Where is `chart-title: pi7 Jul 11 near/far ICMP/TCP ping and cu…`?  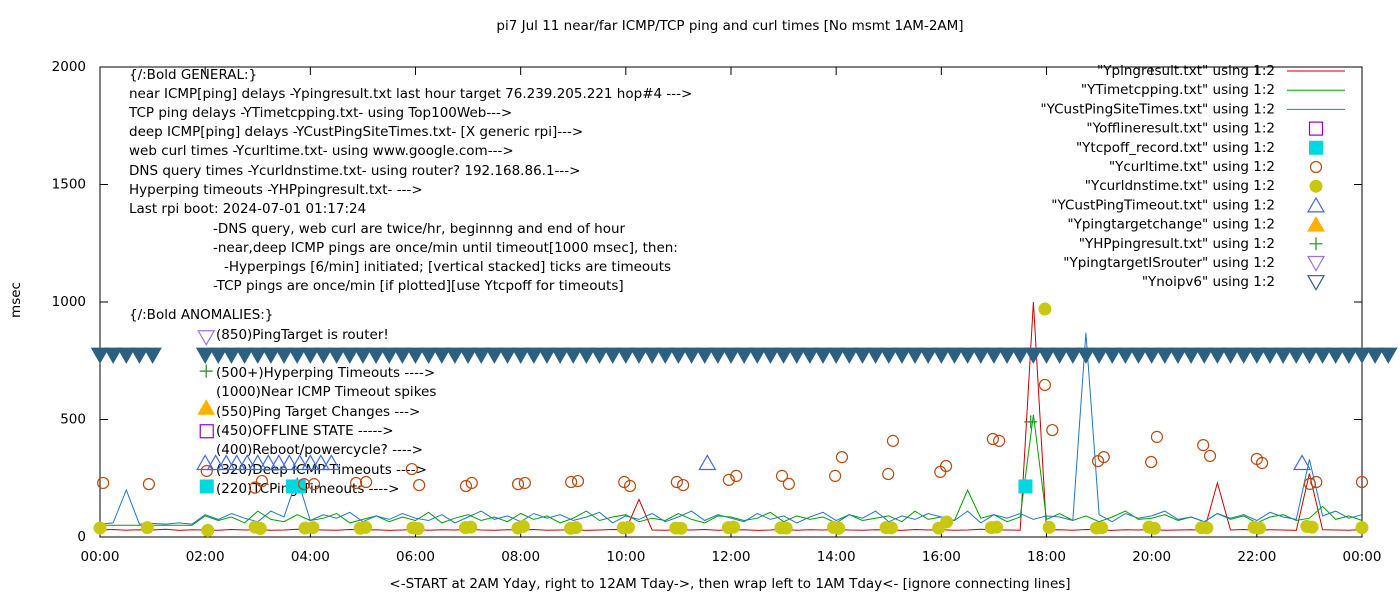
chart-title: pi7 Jul 11 near/far ICMP/TCP ping and cu… is located at coordinates (729, 26).